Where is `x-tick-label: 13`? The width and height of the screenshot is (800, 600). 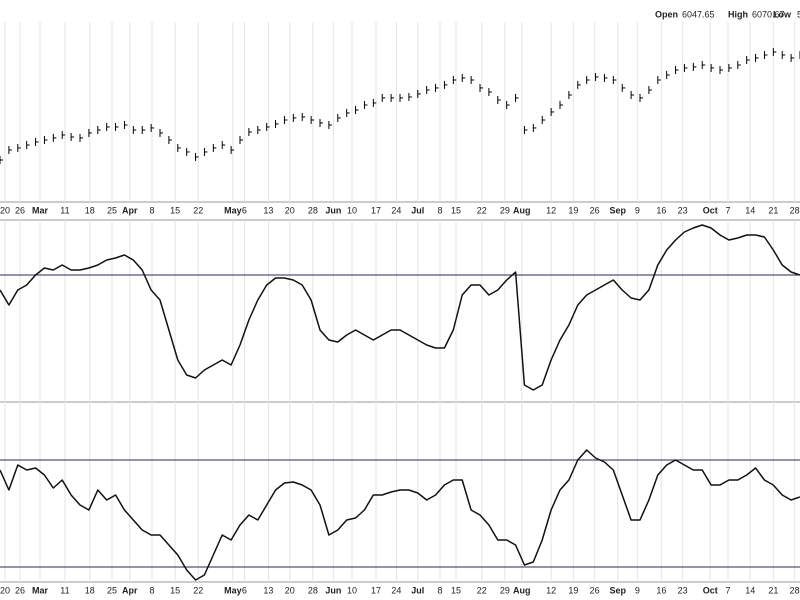
x-tick-label: 13 is located at coordinates (268, 210).